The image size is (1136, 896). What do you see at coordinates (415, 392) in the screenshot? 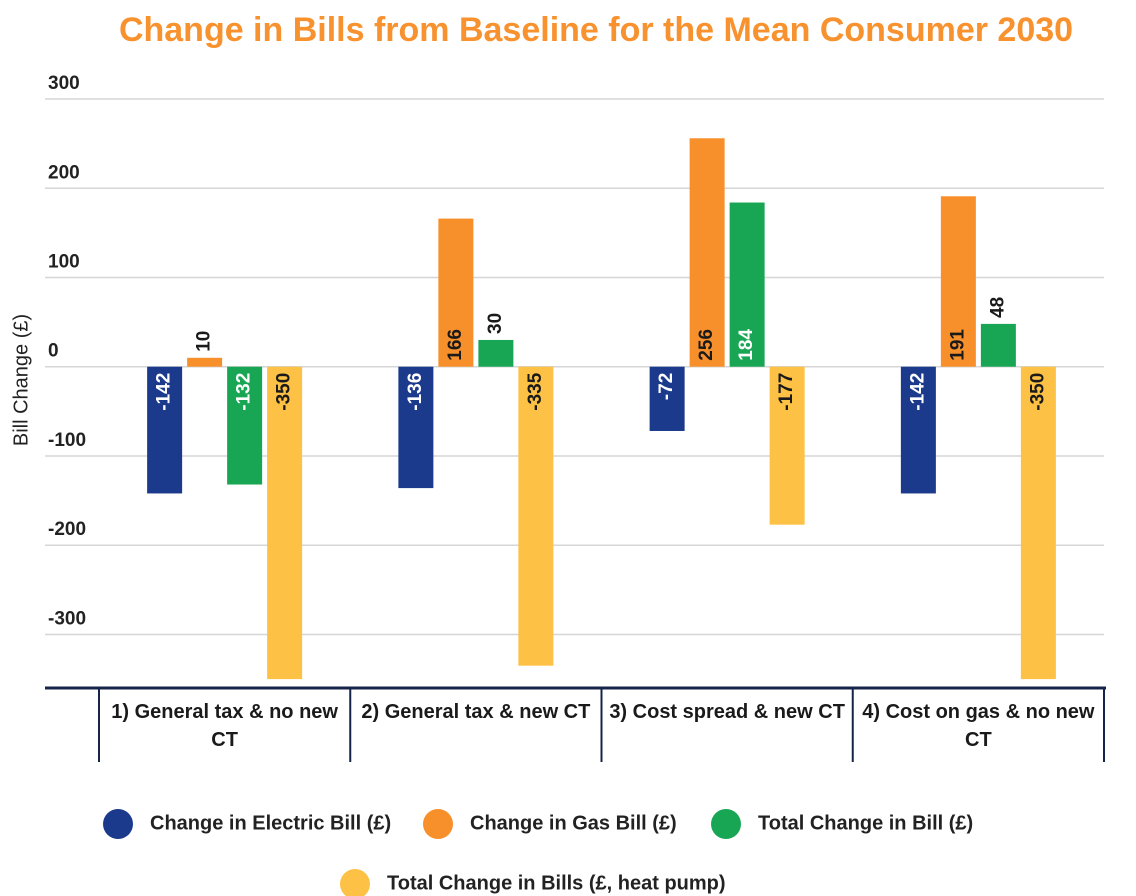
I see `value-label: -136` at bounding box center [415, 392].